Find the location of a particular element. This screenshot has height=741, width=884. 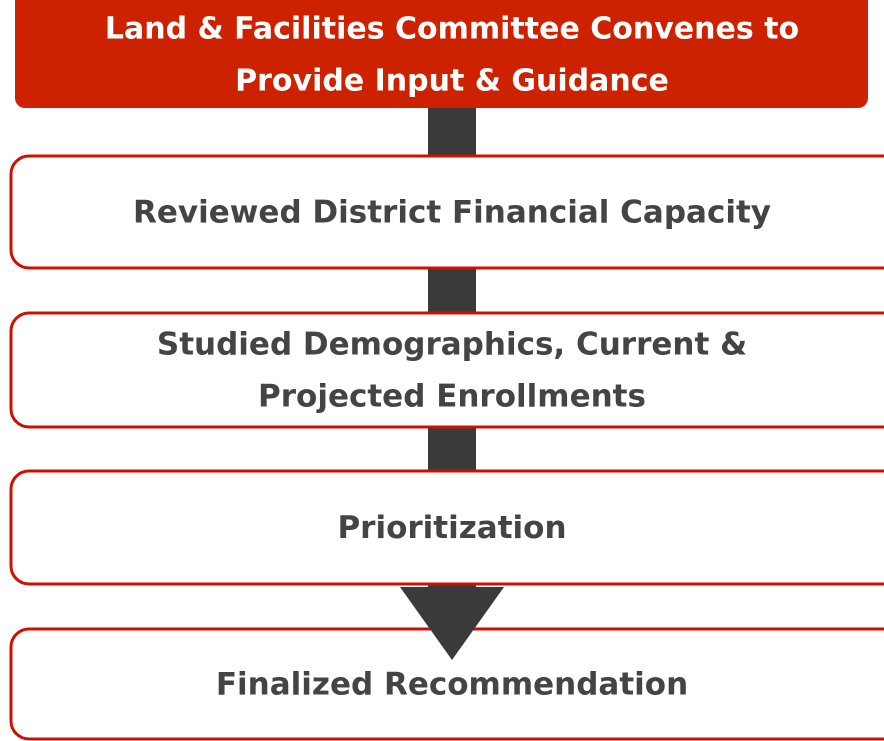

step-text: Reviewed District Financial Capacity is located at coordinates (452, 213).